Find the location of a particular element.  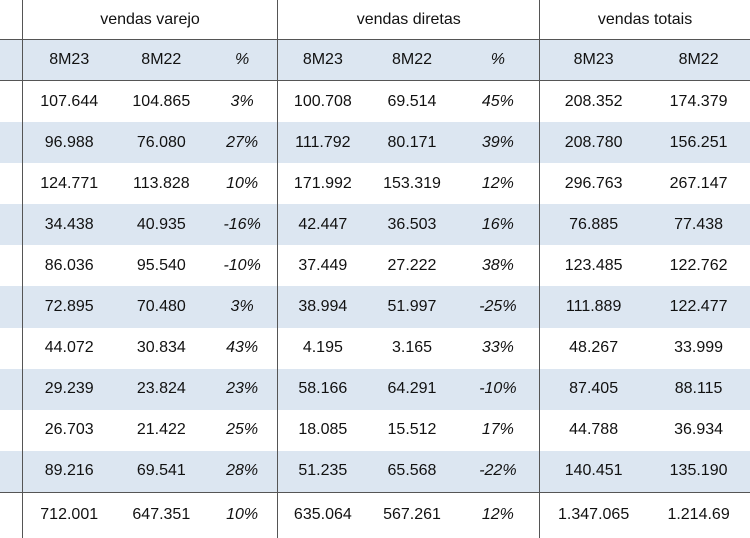

group-header: vendas totais is located at coordinates (644, 20).